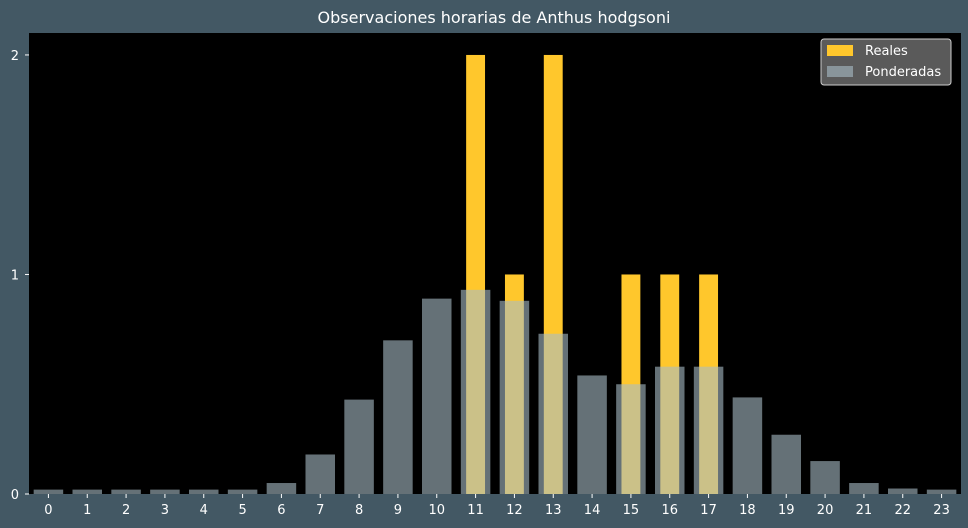  What do you see at coordinates (281, 510) in the screenshot?
I see `x-tick-label: 6` at bounding box center [281, 510].